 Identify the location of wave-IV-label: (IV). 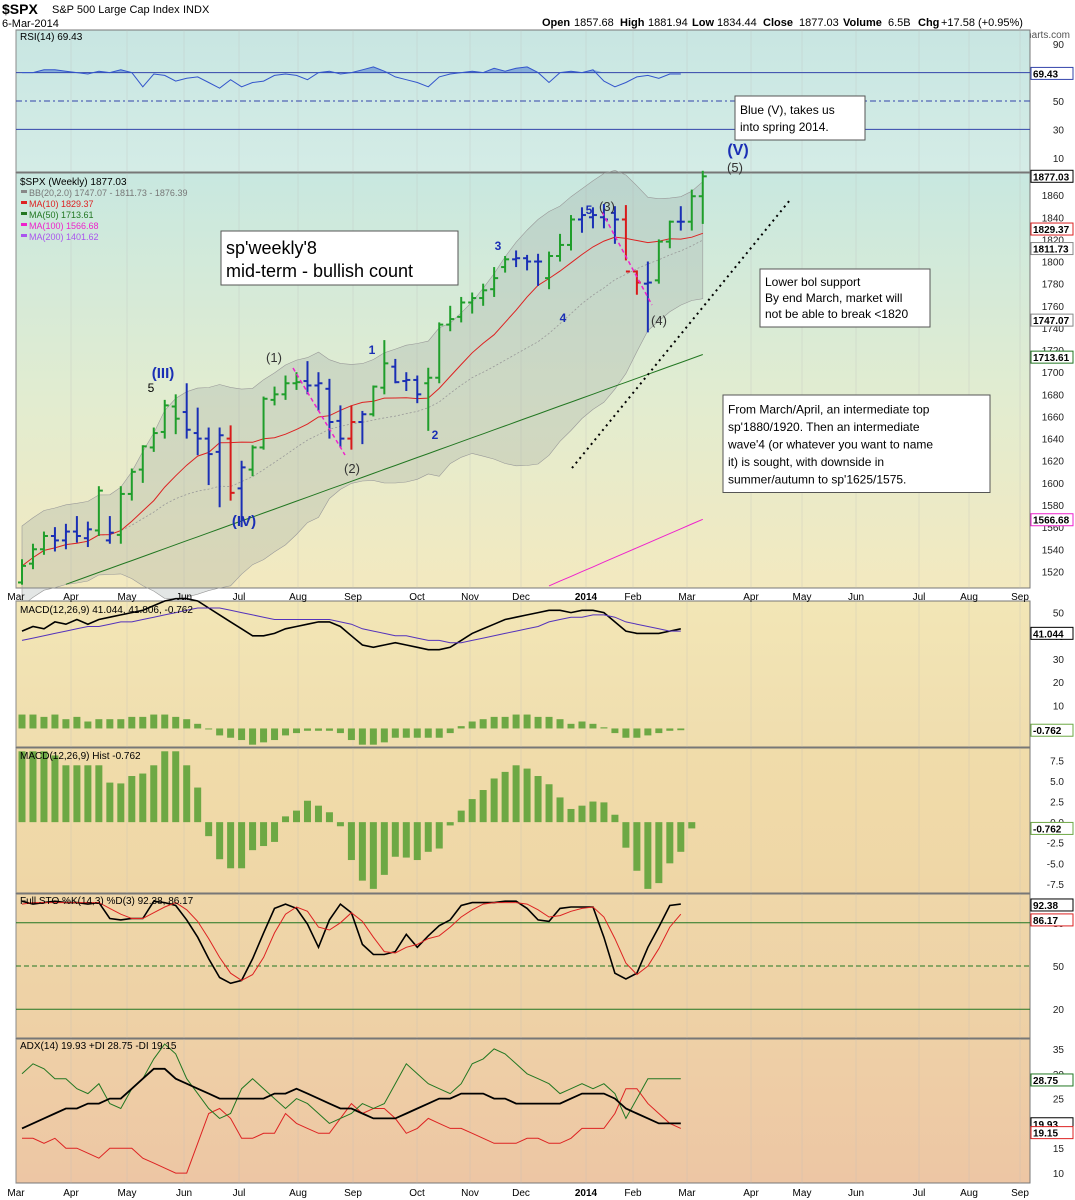
(244, 521).